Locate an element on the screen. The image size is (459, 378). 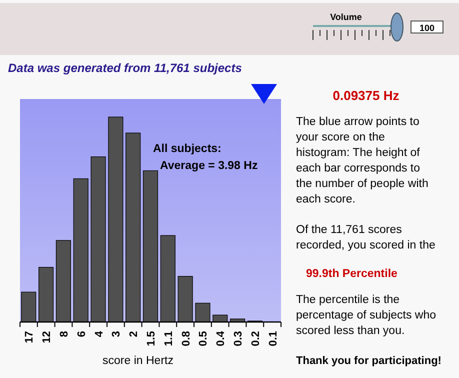
x-tick-label: 6 is located at coordinates (82, 334).